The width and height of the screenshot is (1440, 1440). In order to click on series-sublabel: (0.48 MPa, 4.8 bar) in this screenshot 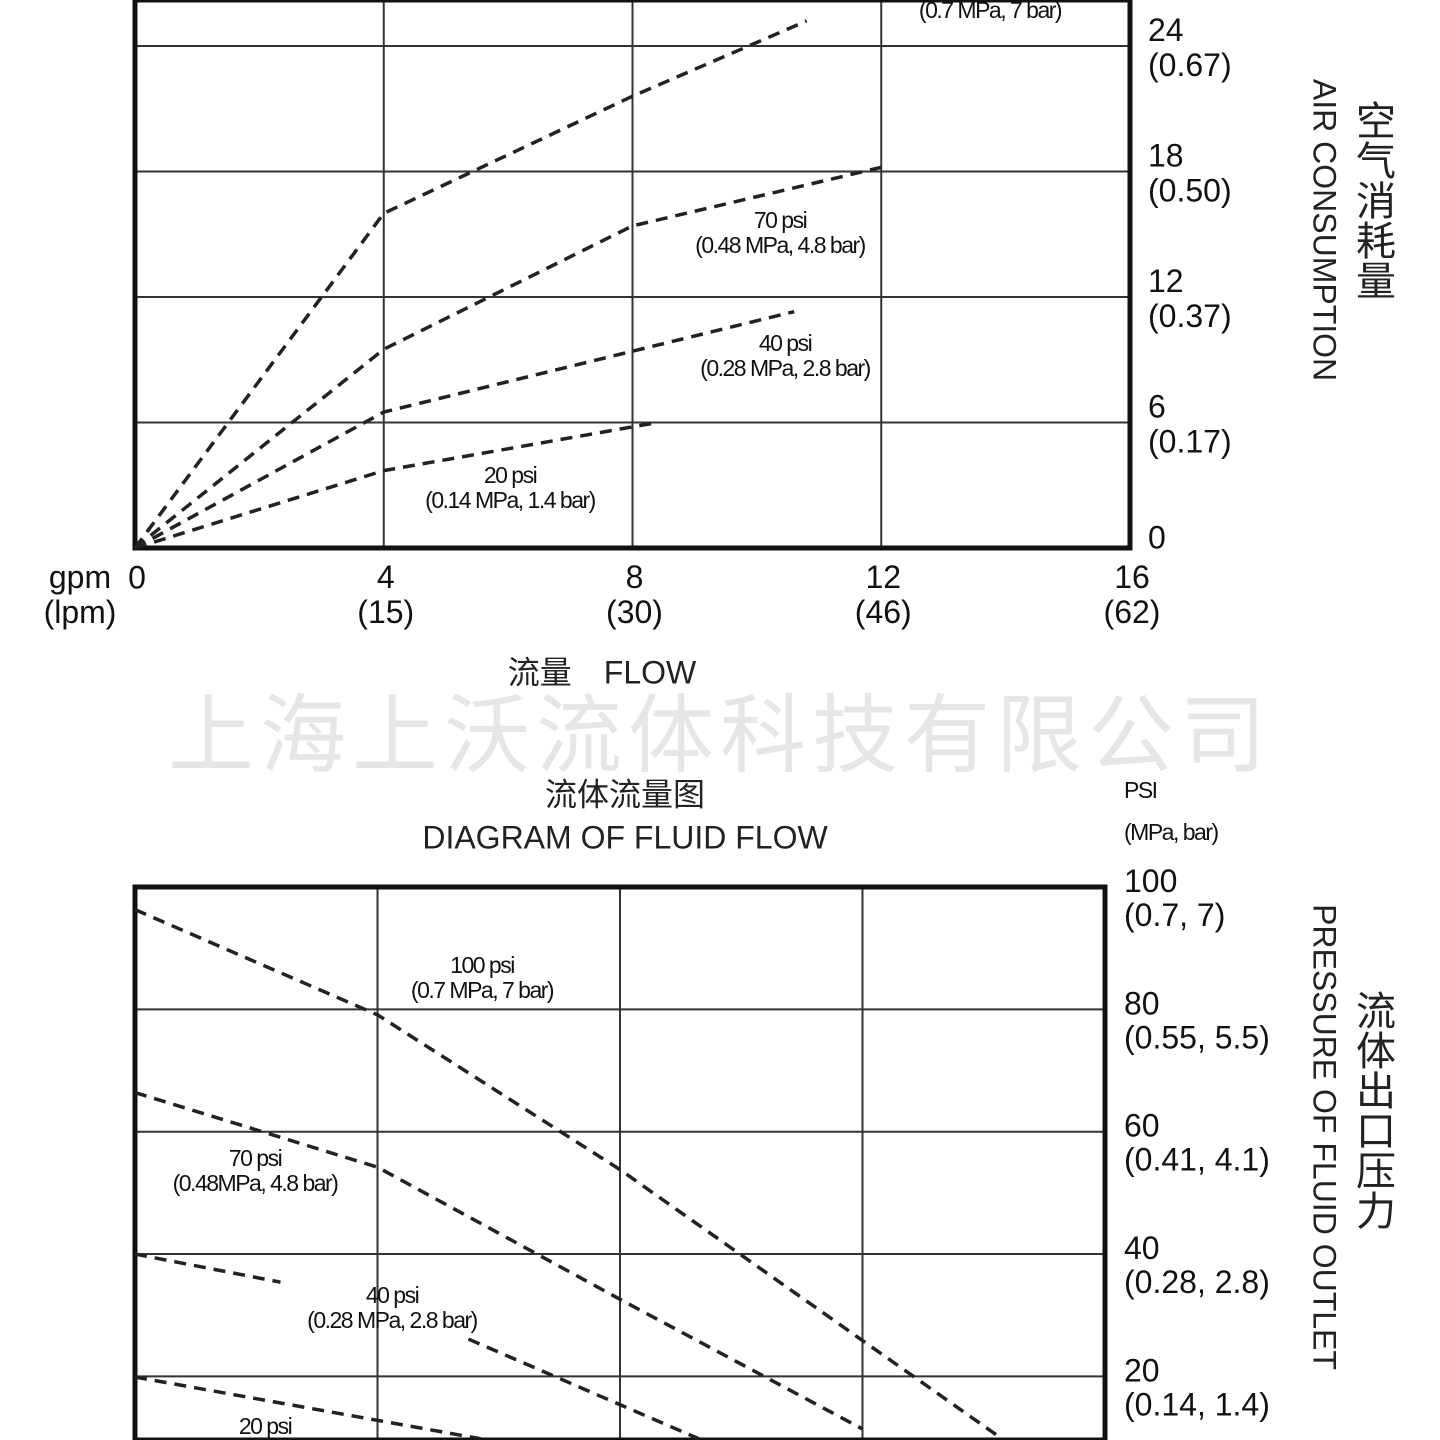, I will do `click(780, 245)`.